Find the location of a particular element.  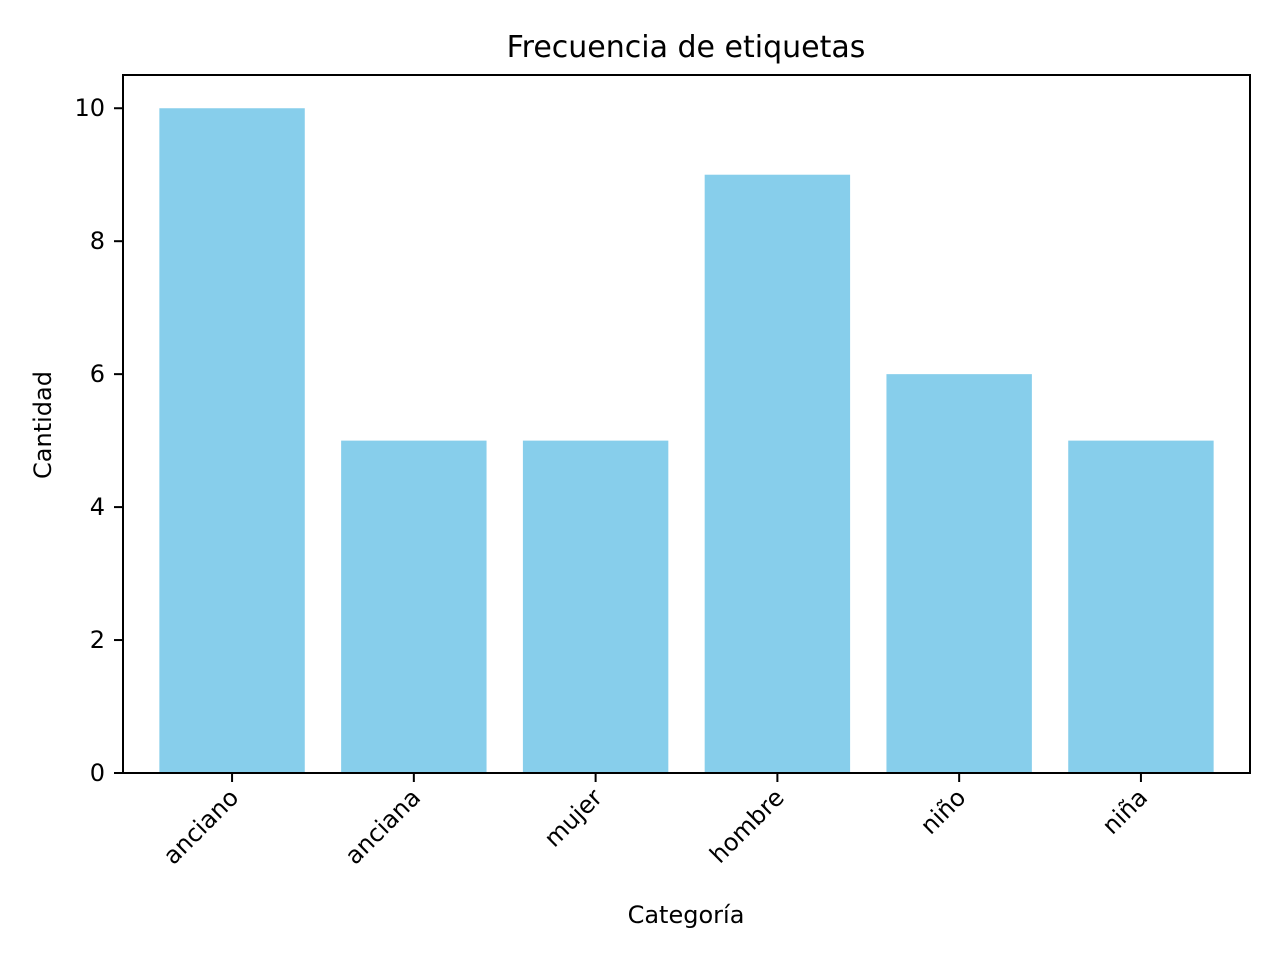

x-tick-label-4: niño is located at coordinates (943, 811).